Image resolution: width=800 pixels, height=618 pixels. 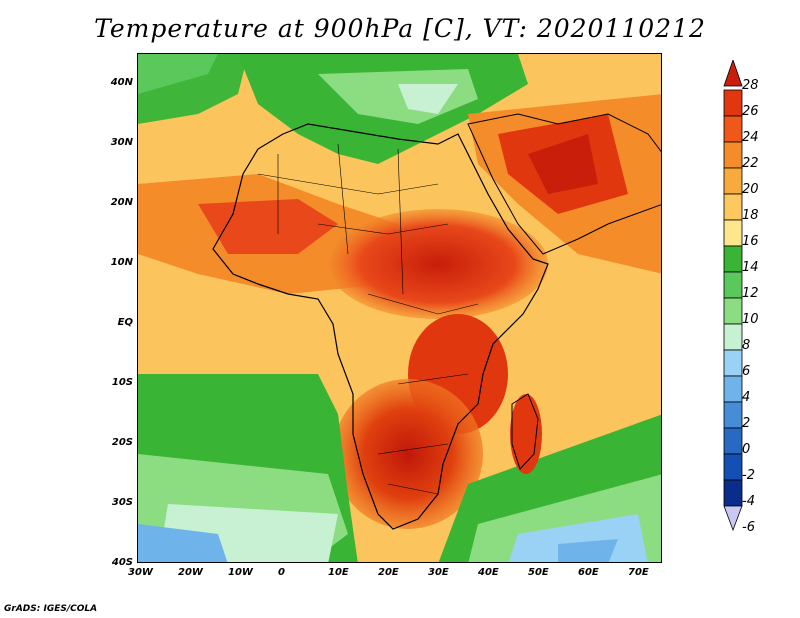 What do you see at coordinates (750, 241) in the screenshot?
I see `colorbar-tick-label: 16` at bounding box center [750, 241].